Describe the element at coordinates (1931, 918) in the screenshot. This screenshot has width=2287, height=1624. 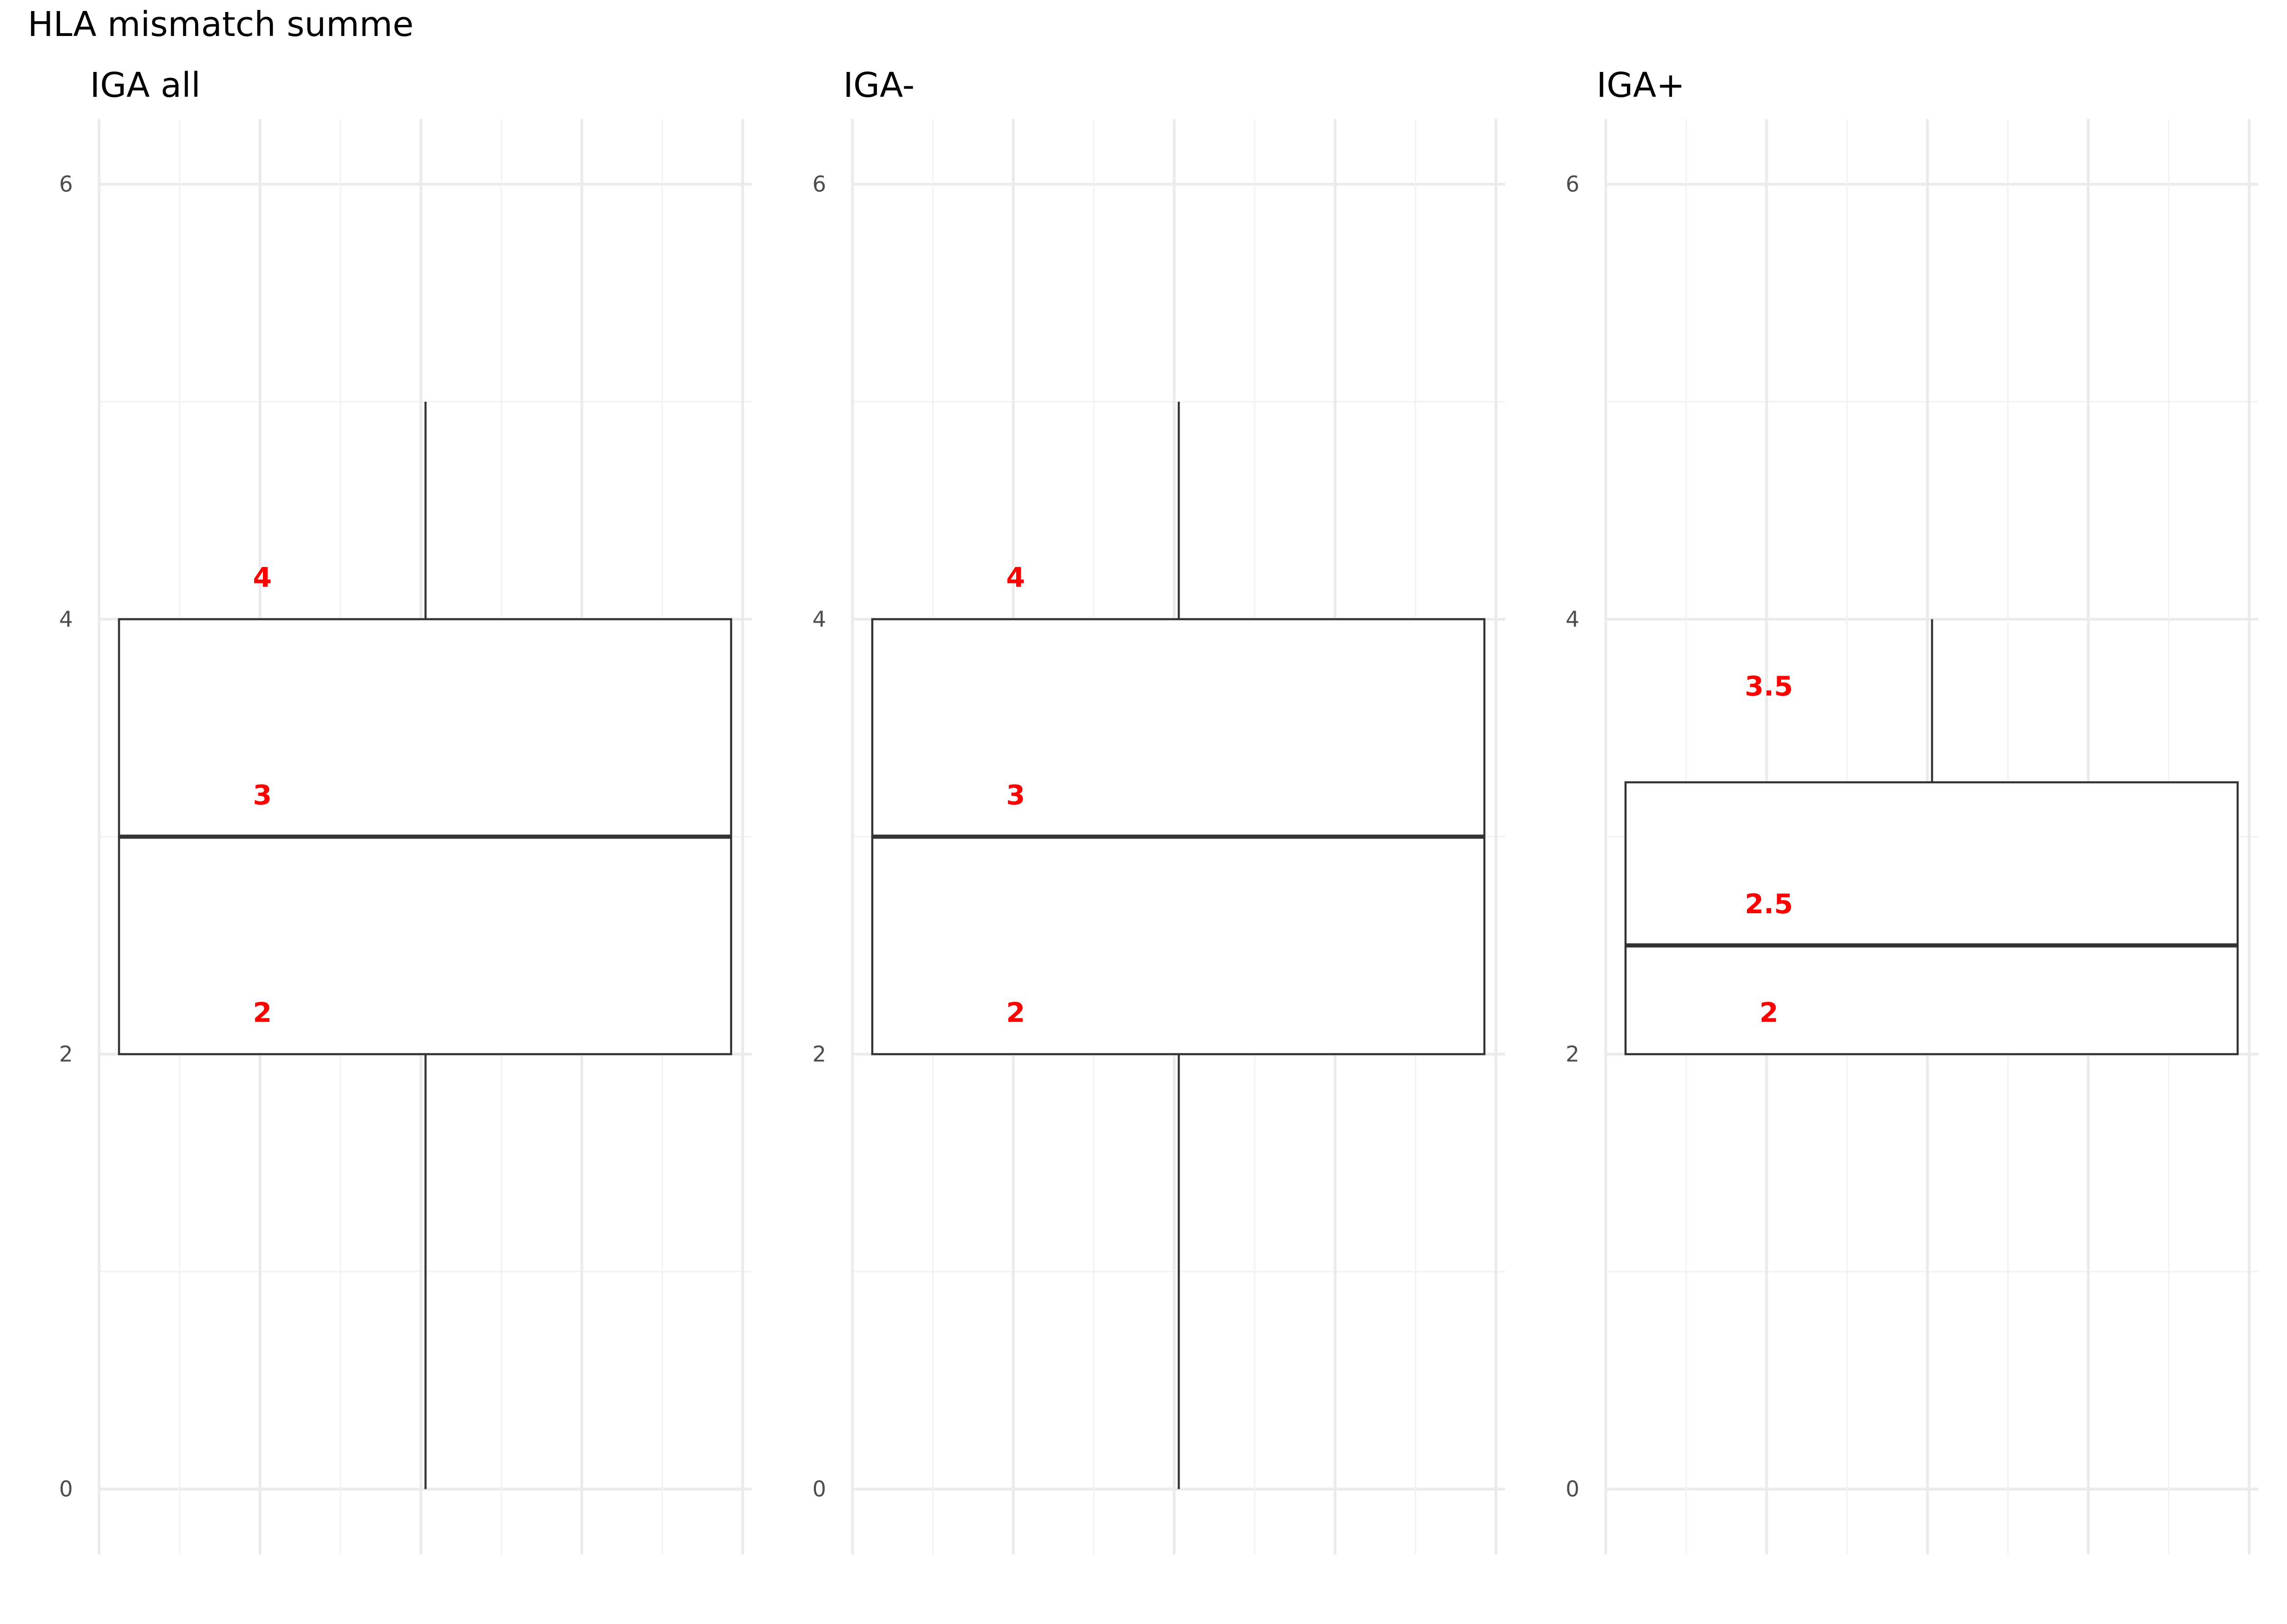
I see `box` at that location.